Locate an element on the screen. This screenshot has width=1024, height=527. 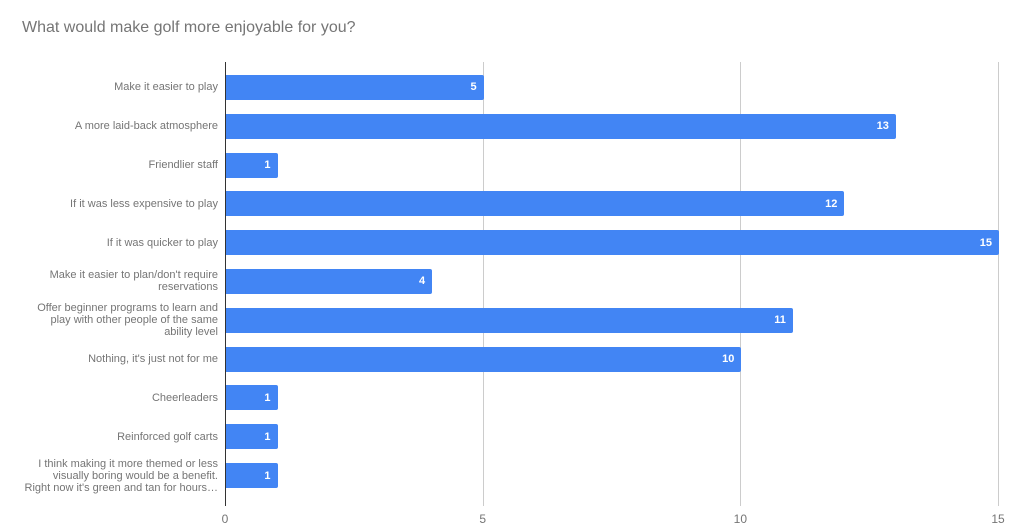
category-label: A more laid-back atmosphere is located at coordinates (146, 126).